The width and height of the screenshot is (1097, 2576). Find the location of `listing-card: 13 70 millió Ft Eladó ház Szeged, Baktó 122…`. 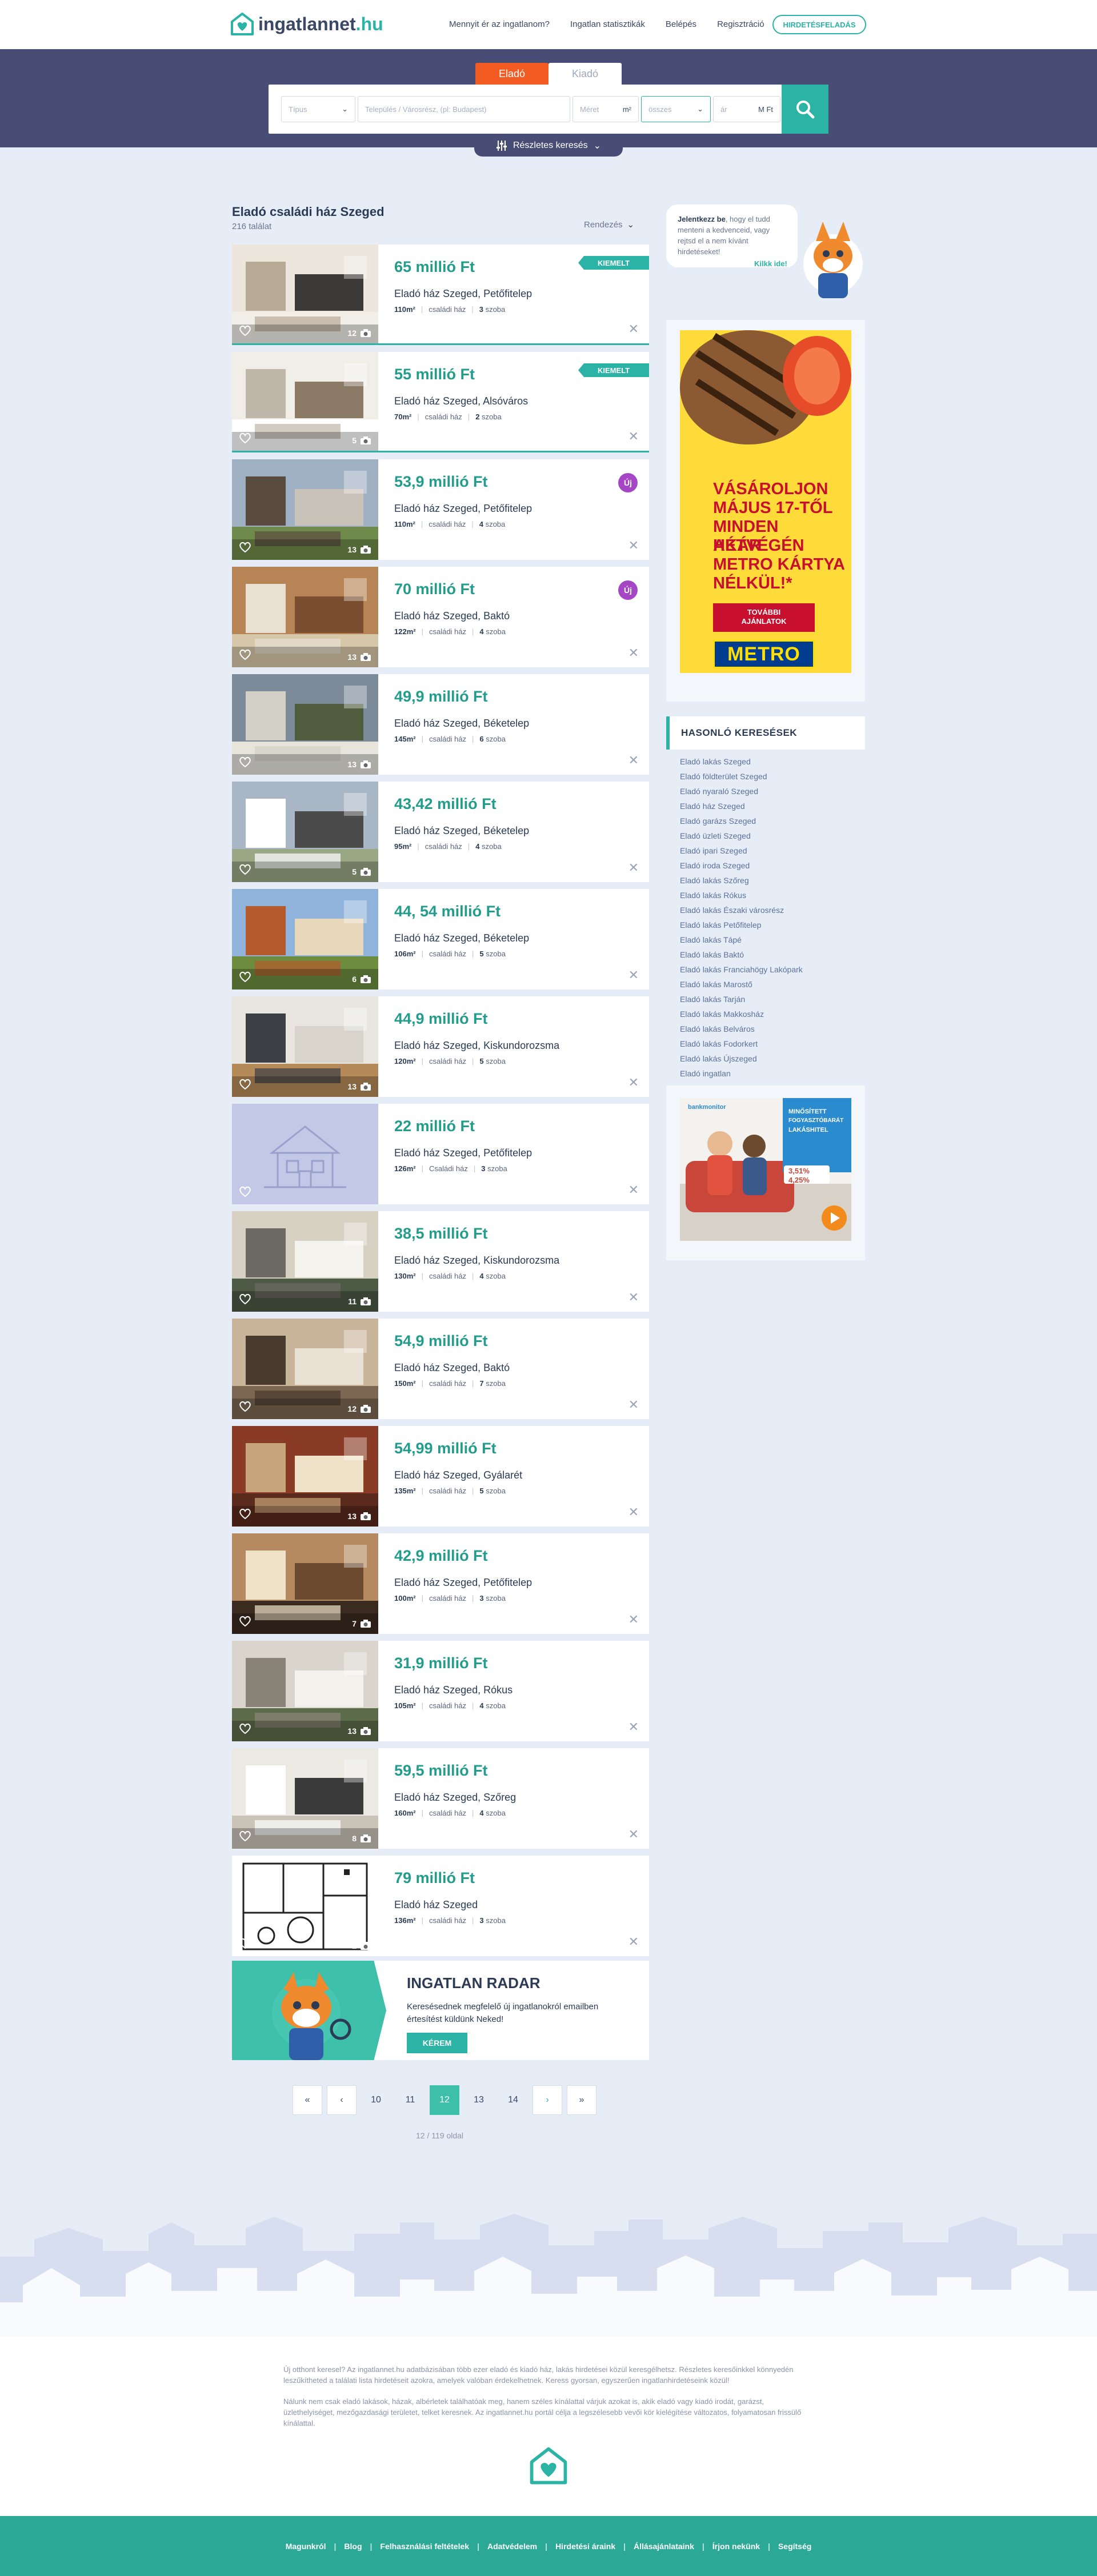

listing-card: 13 70 millió Ft Eladó ház Szeged, Baktó 122… is located at coordinates (441, 617).